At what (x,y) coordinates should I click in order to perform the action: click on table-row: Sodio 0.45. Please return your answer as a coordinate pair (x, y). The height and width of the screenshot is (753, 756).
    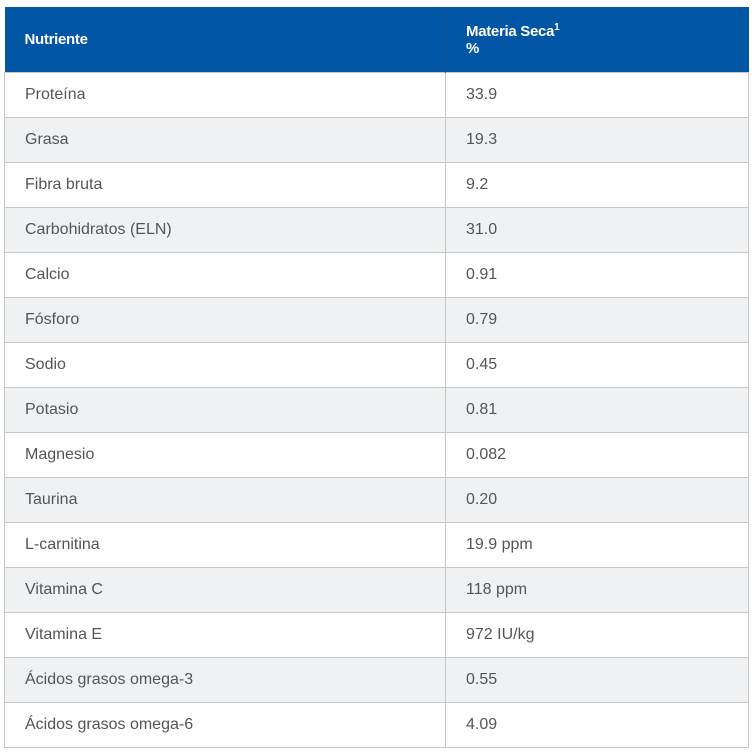
    Looking at the image, I should click on (376, 365).